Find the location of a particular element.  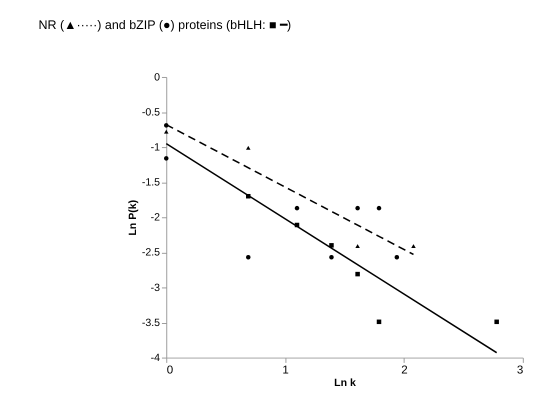

y-tick-label: -4 is located at coordinates (155, 358).